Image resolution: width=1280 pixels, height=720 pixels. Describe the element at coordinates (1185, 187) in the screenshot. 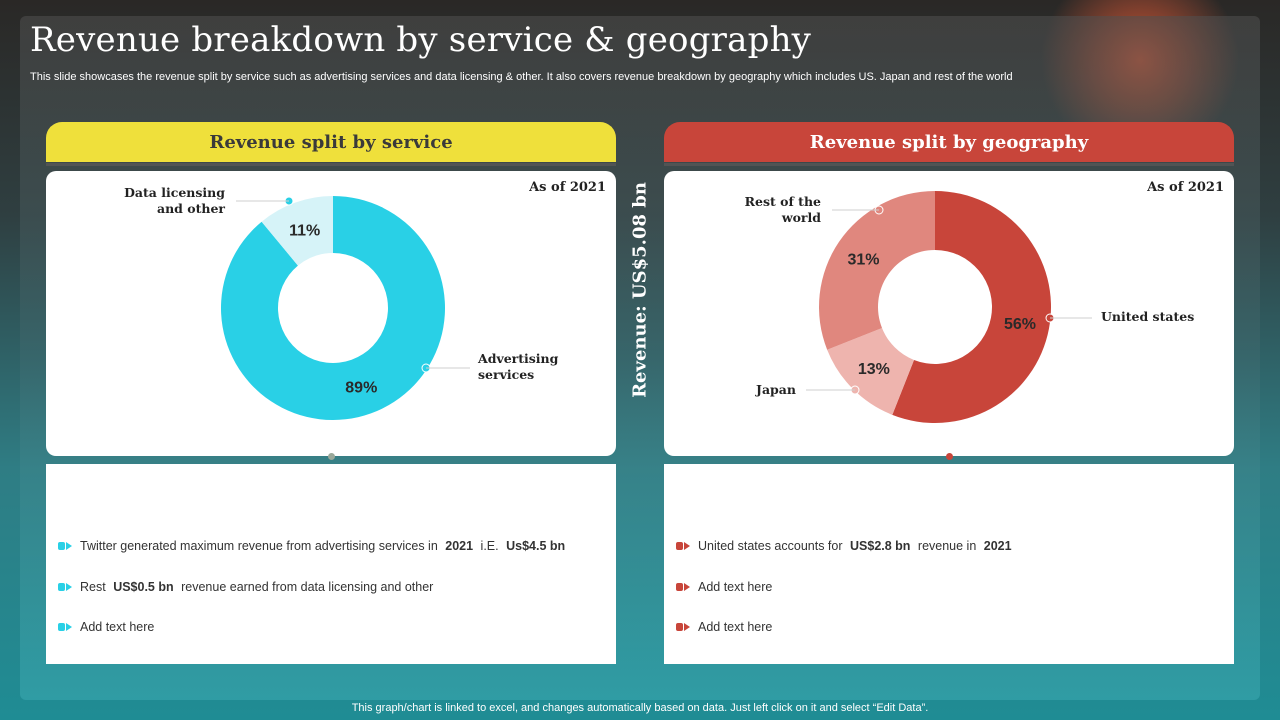

I see `geography-as-of-label: As of 2021` at that location.